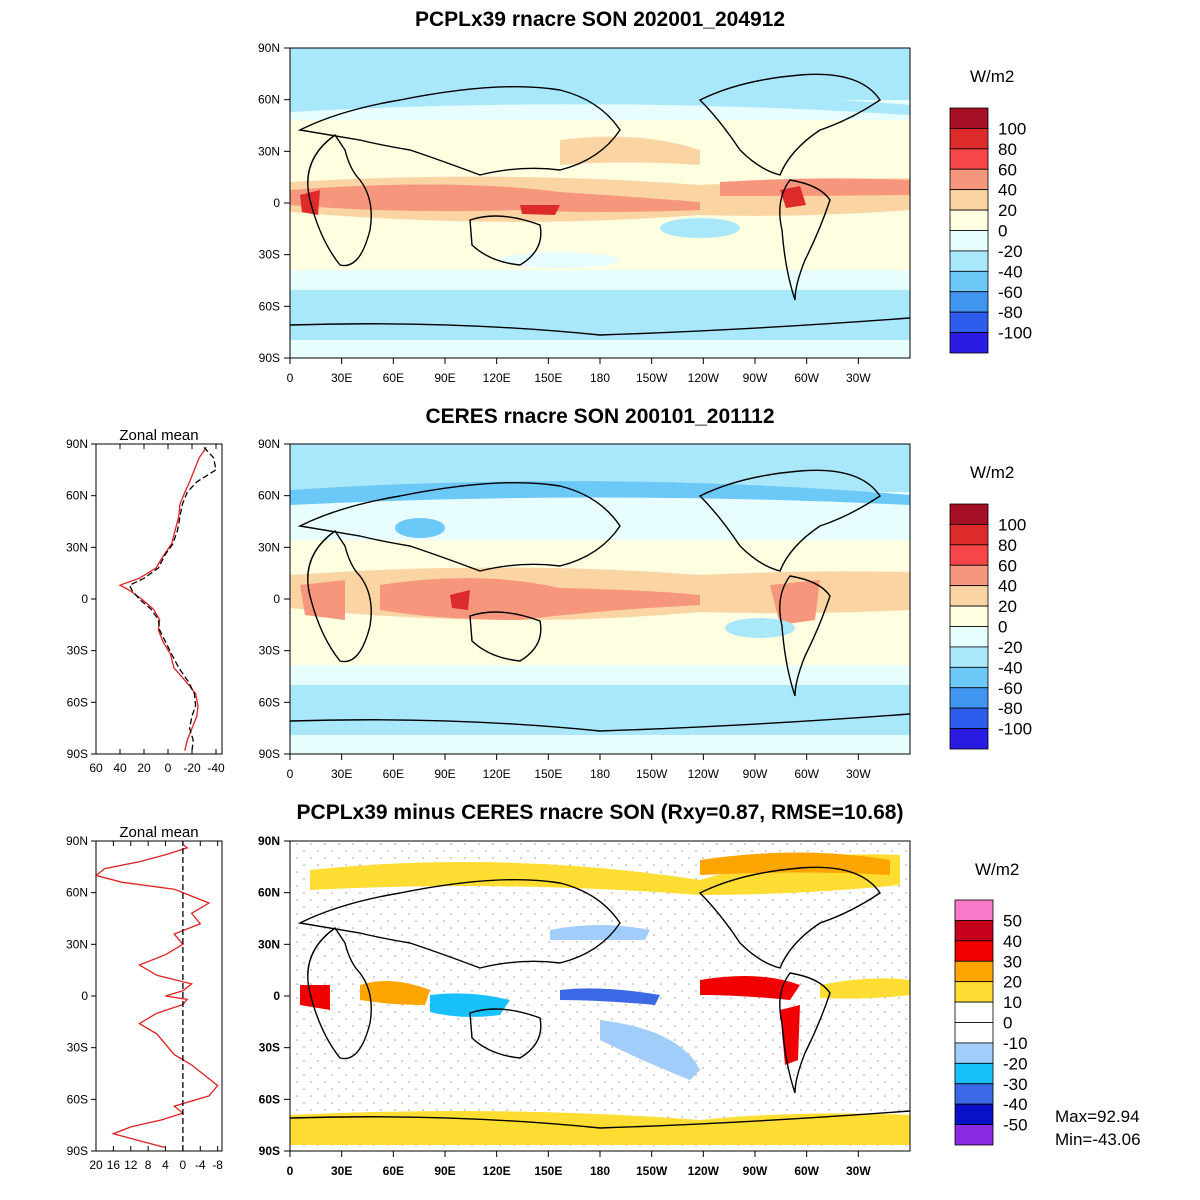 Image resolution: width=1200 pixels, height=1200 pixels. I want to click on zonal-x-label: -8, so click(217, 1165).